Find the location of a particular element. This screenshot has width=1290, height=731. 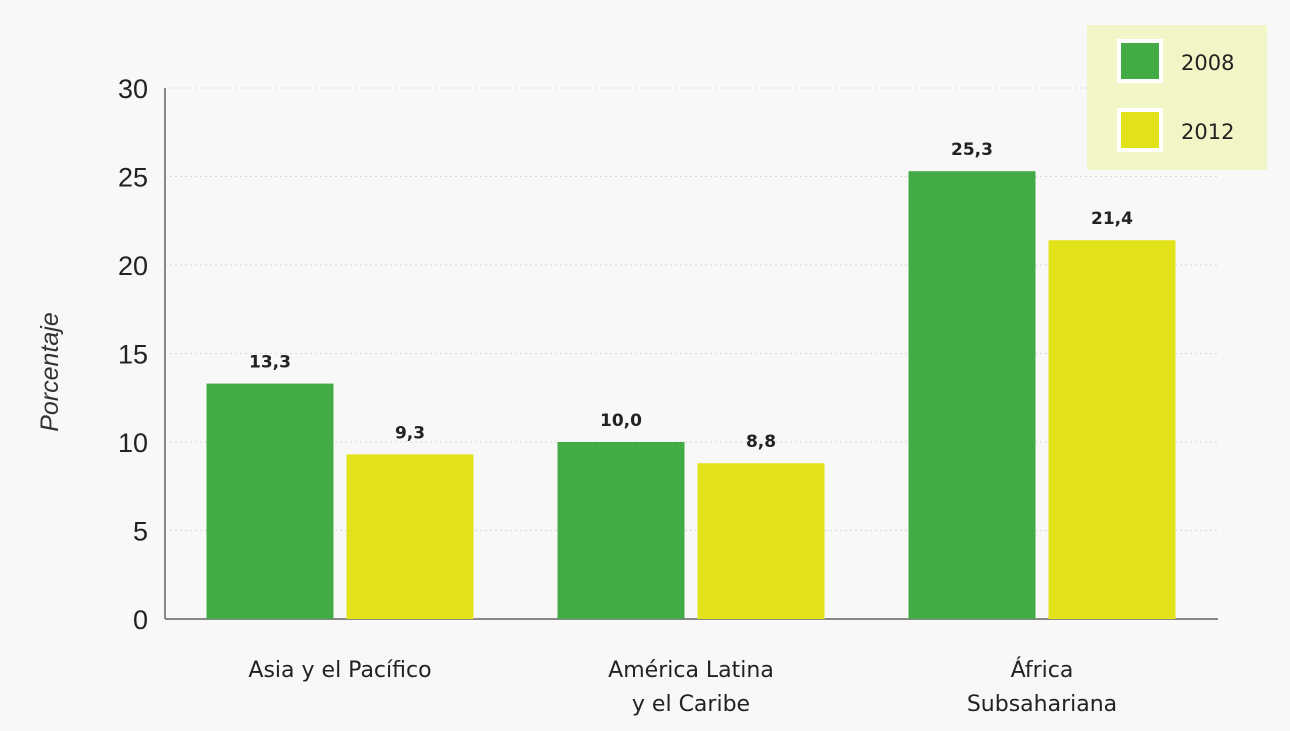

data-label: 10,0 is located at coordinates (621, 421).